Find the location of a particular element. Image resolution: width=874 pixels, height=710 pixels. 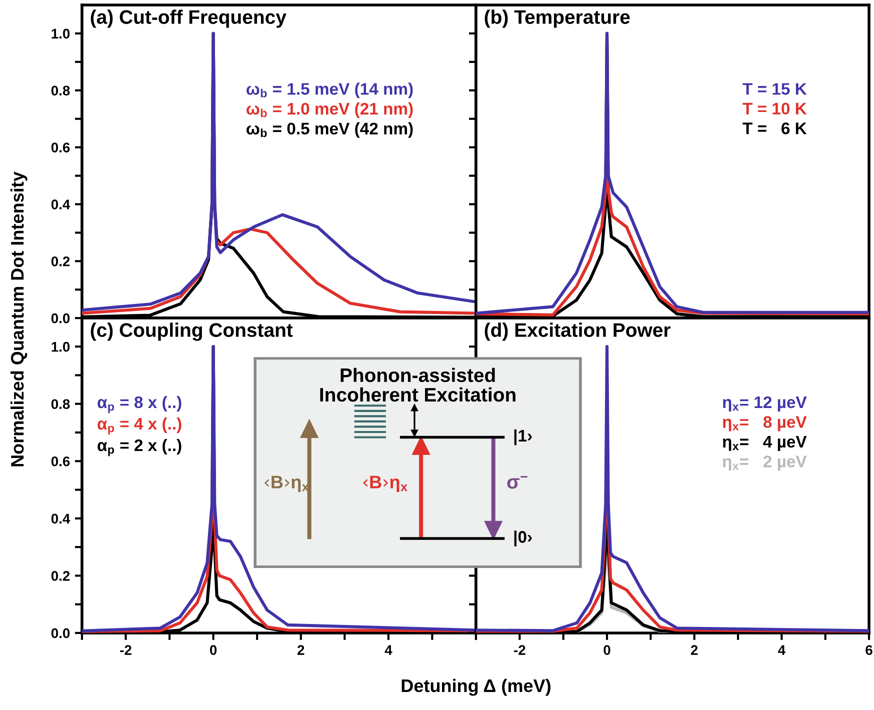

text: η$_{x}$= 12 µeV is located at coordinates (764, 404).